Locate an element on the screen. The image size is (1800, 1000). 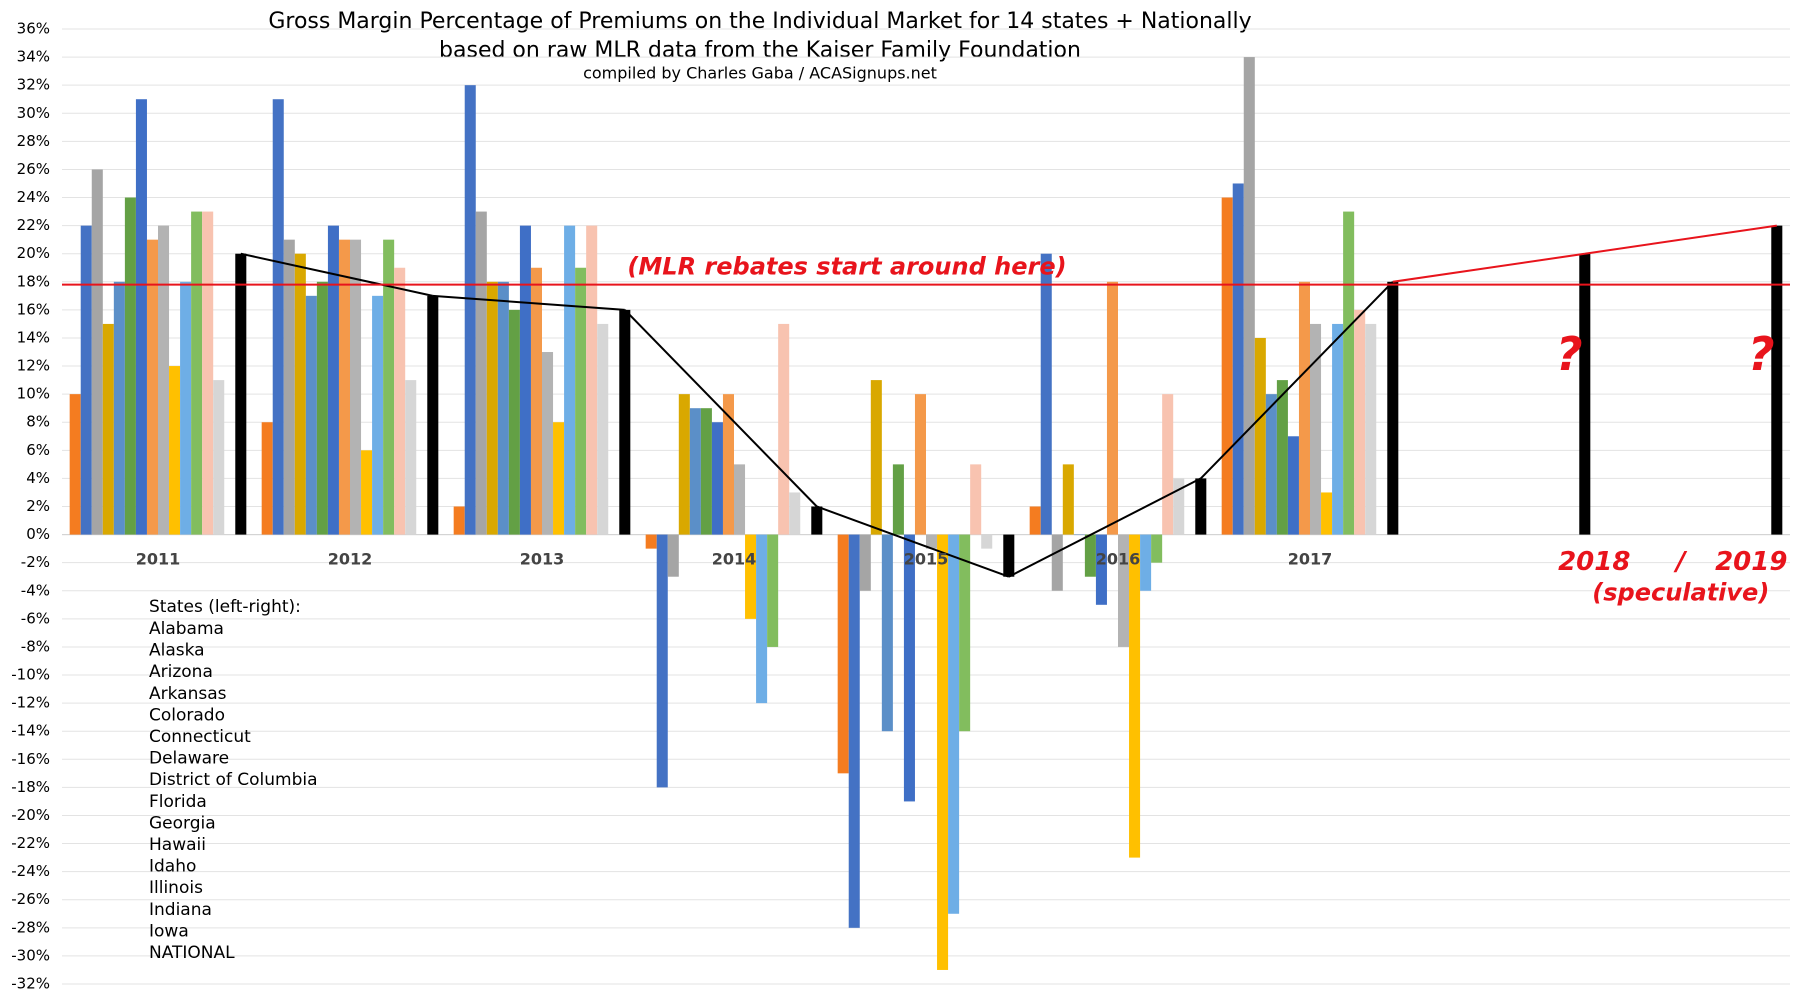
y-tick-label: -6% is located at coordinates (35, 618).